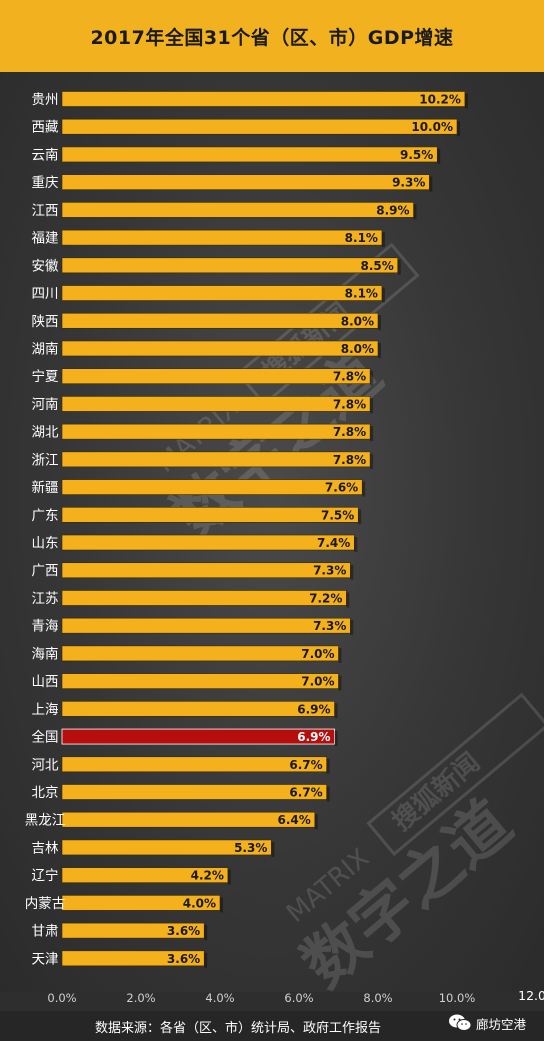 The height and width of the screenshot is (1041, 544). I want to click on value-label: 7.3%, so click(329, 571).